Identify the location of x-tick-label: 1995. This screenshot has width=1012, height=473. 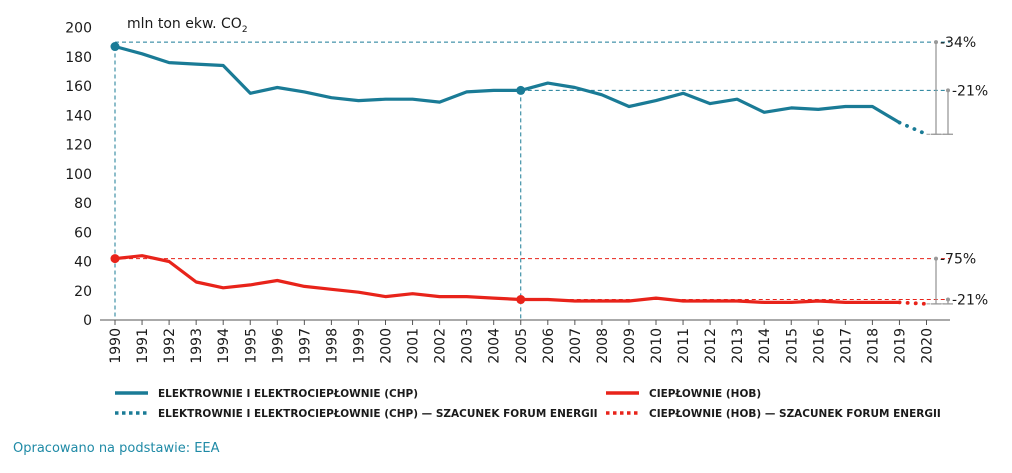
(251, 346).